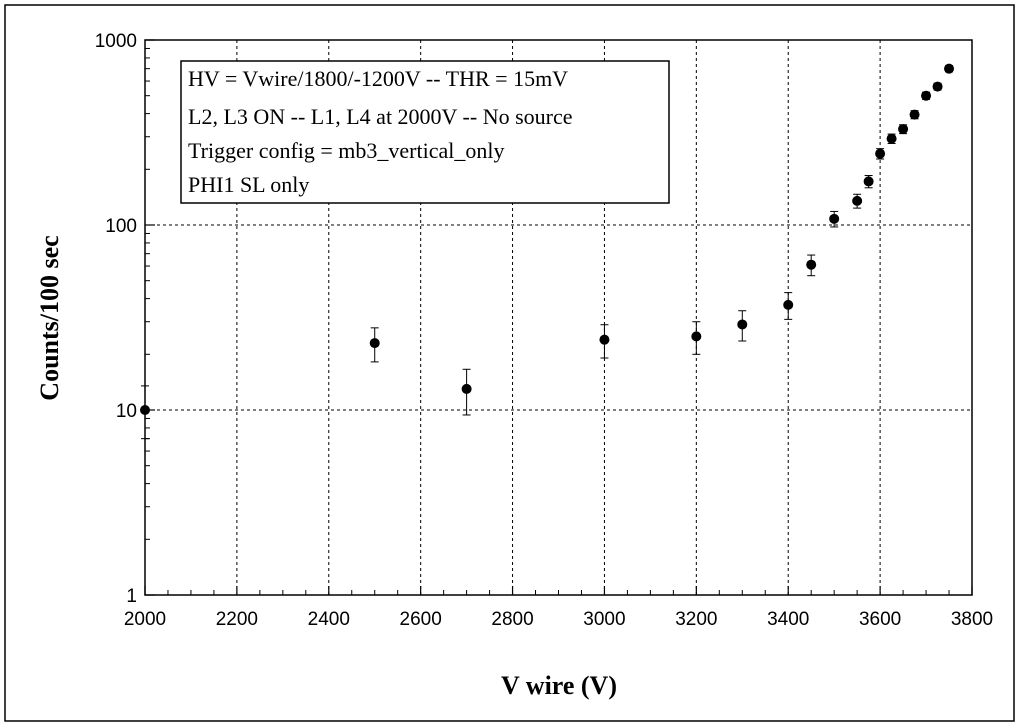  Describe the element at coordinates (378, 78) in the screenshot. I see `annotation-line-1: HV = Vwire/1800/-1200V -- THR = 15mV` at that location.